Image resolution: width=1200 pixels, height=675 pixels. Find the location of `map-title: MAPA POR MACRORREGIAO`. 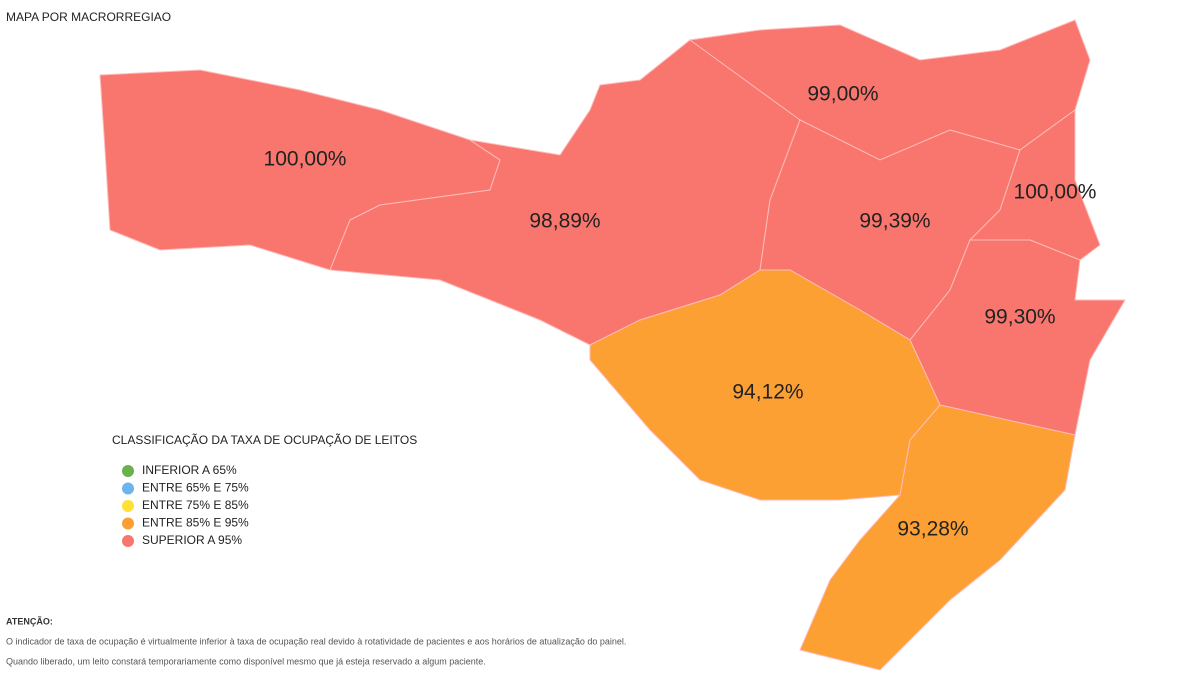

map-title: MAPA POR MACRORREGIAO is located at coordinates (88, 17).